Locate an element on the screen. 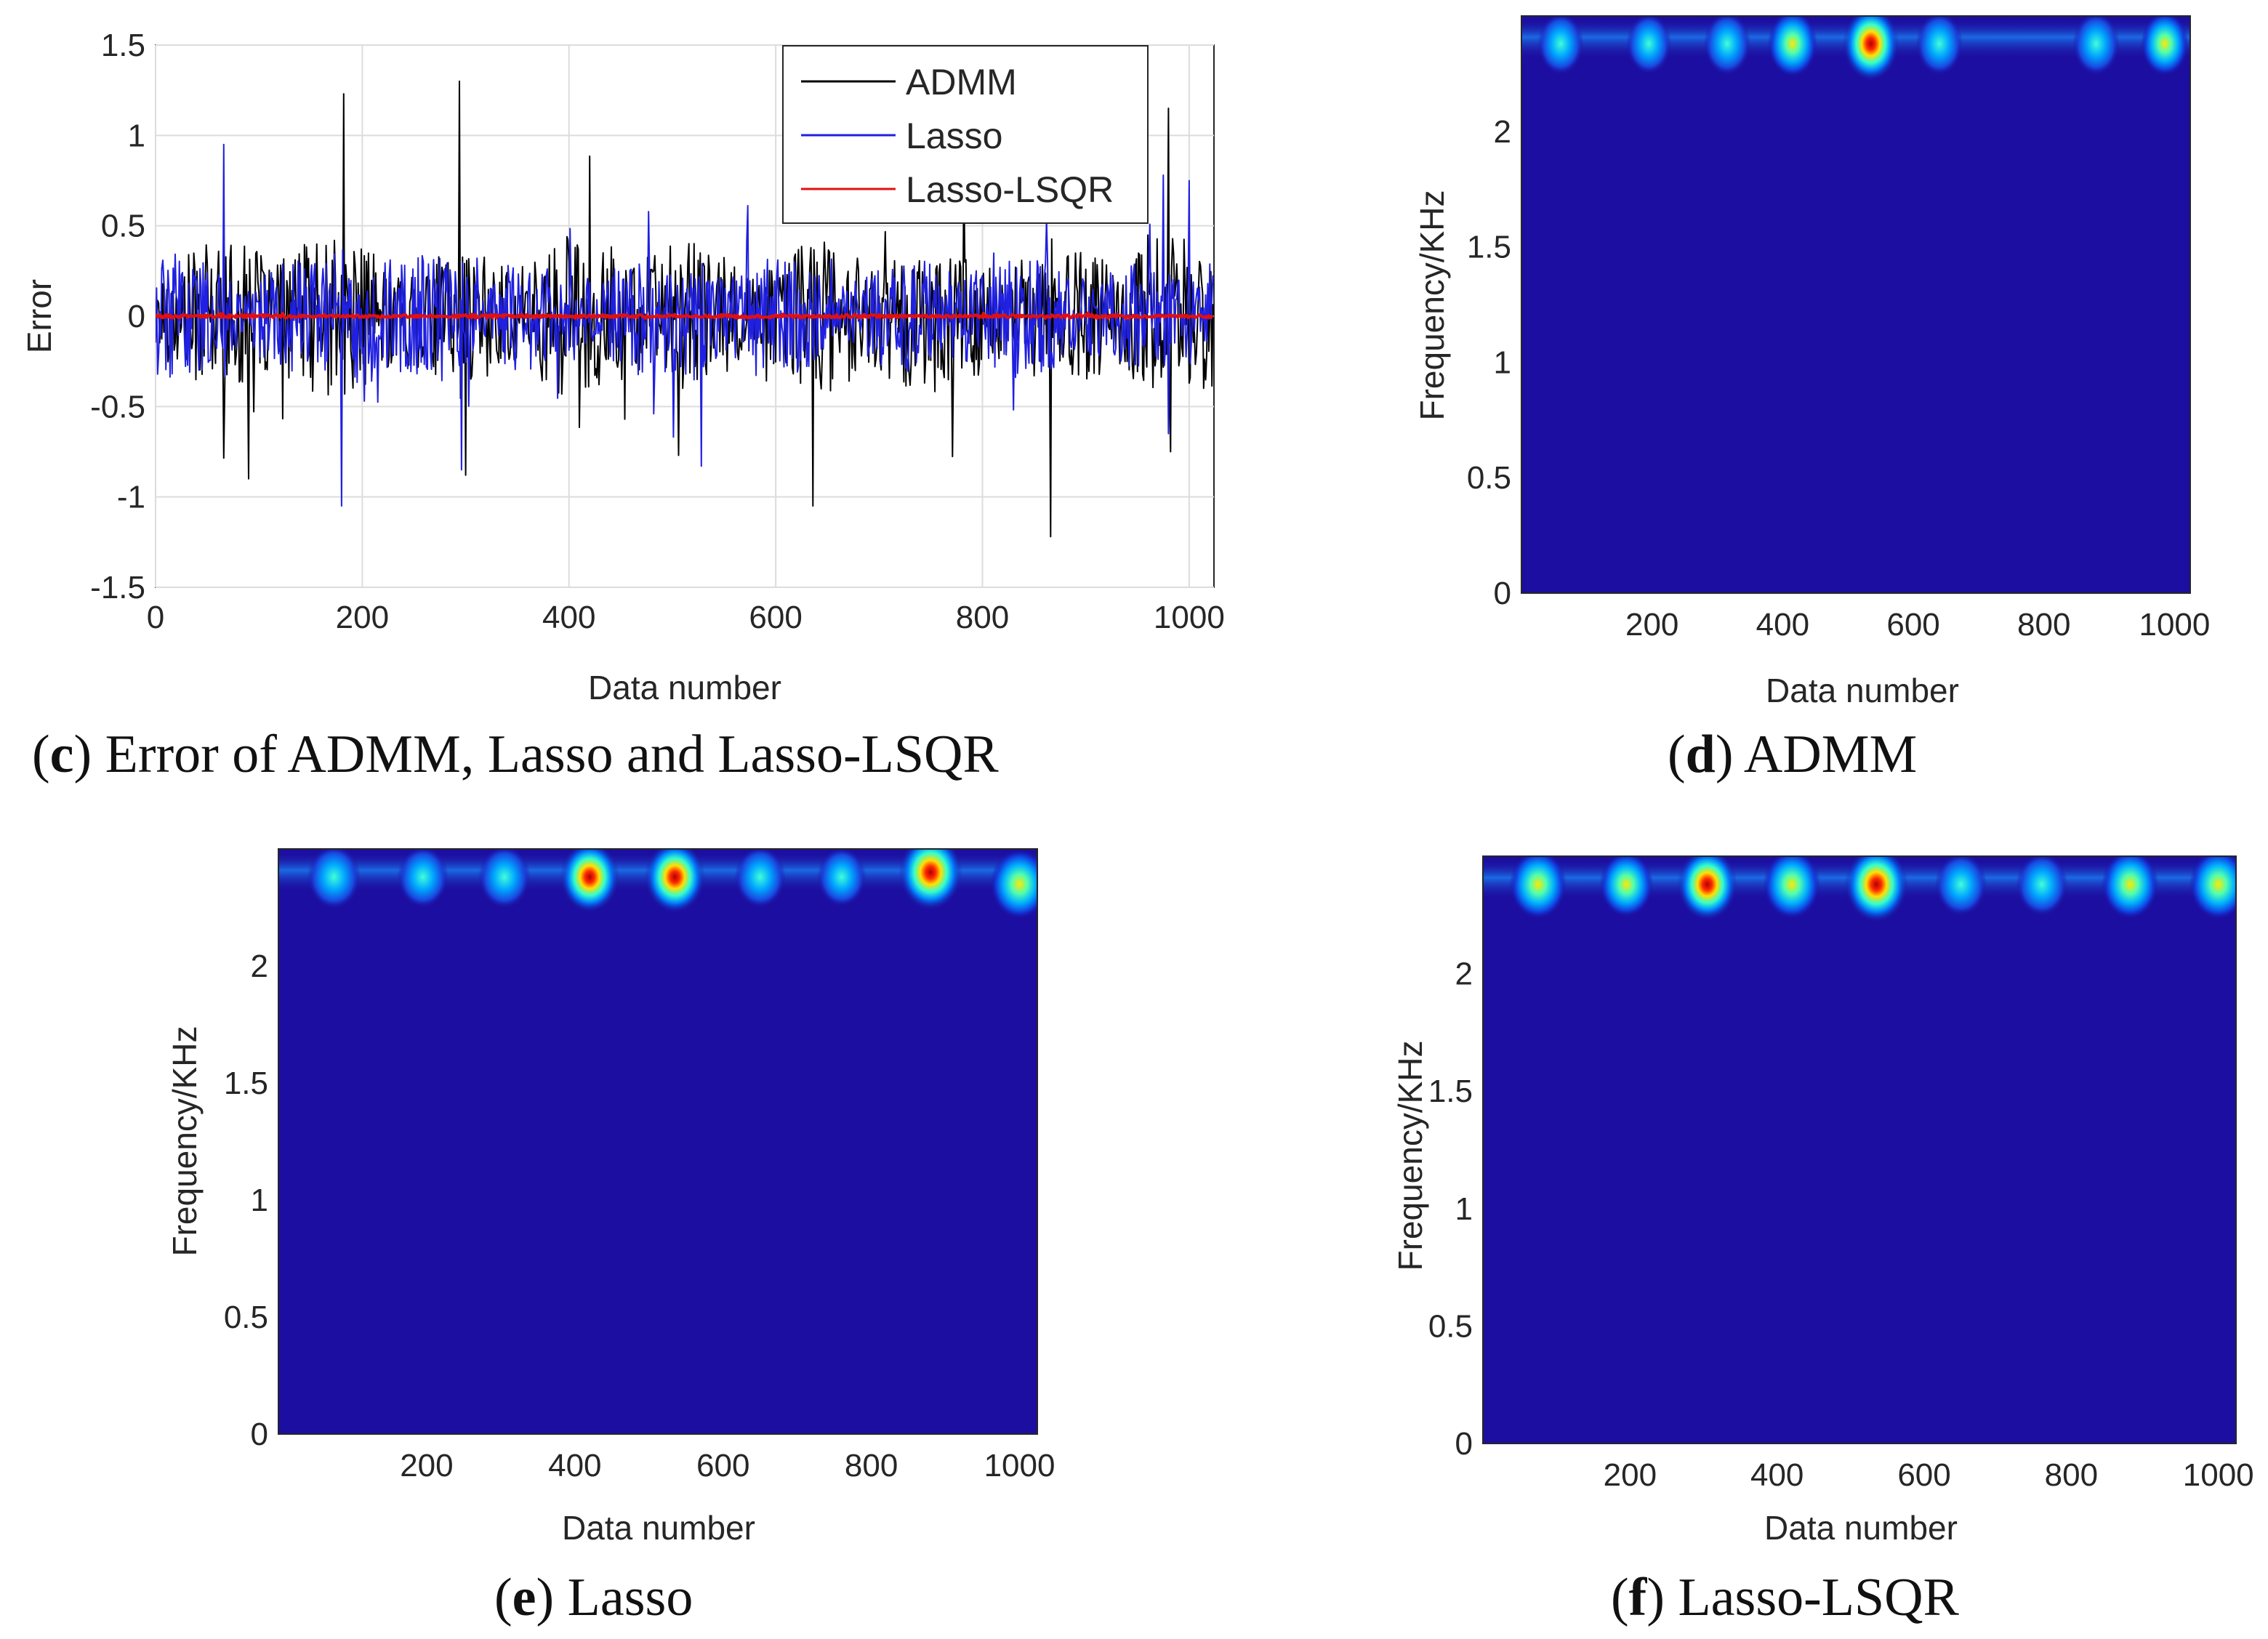 The width and height of the screenshot is (2268, 1639). panel-d-caption: (d) ADMM is located at coordinates (1792, 754).